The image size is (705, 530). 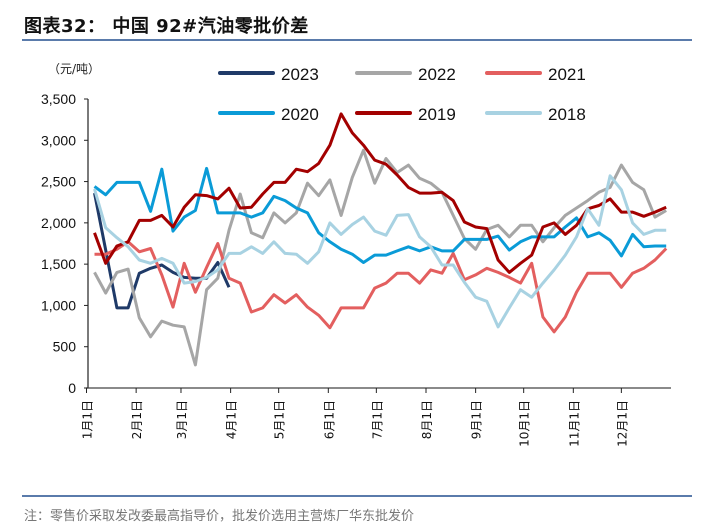 What do you see at coordinates (300, 114) in the screenshot?
I see `legend-label-2020: 2020` at bounding box center [300, 114].